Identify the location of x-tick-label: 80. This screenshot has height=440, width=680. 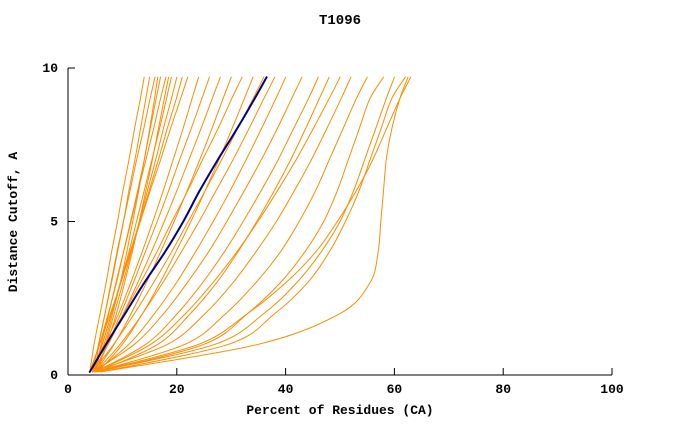
(503, 389).